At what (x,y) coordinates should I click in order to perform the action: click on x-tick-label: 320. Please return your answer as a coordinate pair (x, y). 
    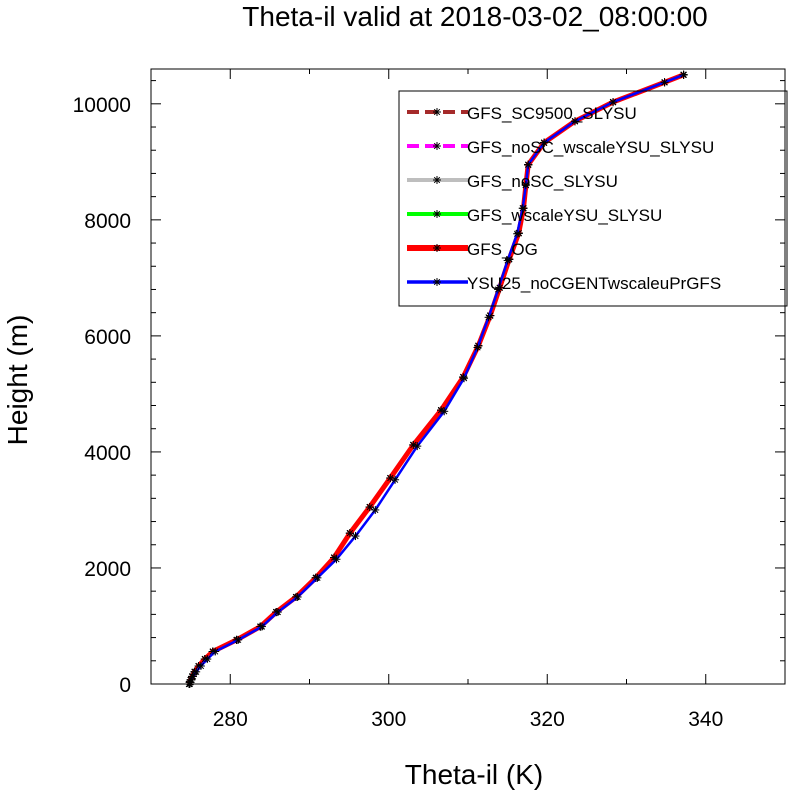
    Looking at the image, I should click on (547, 719).